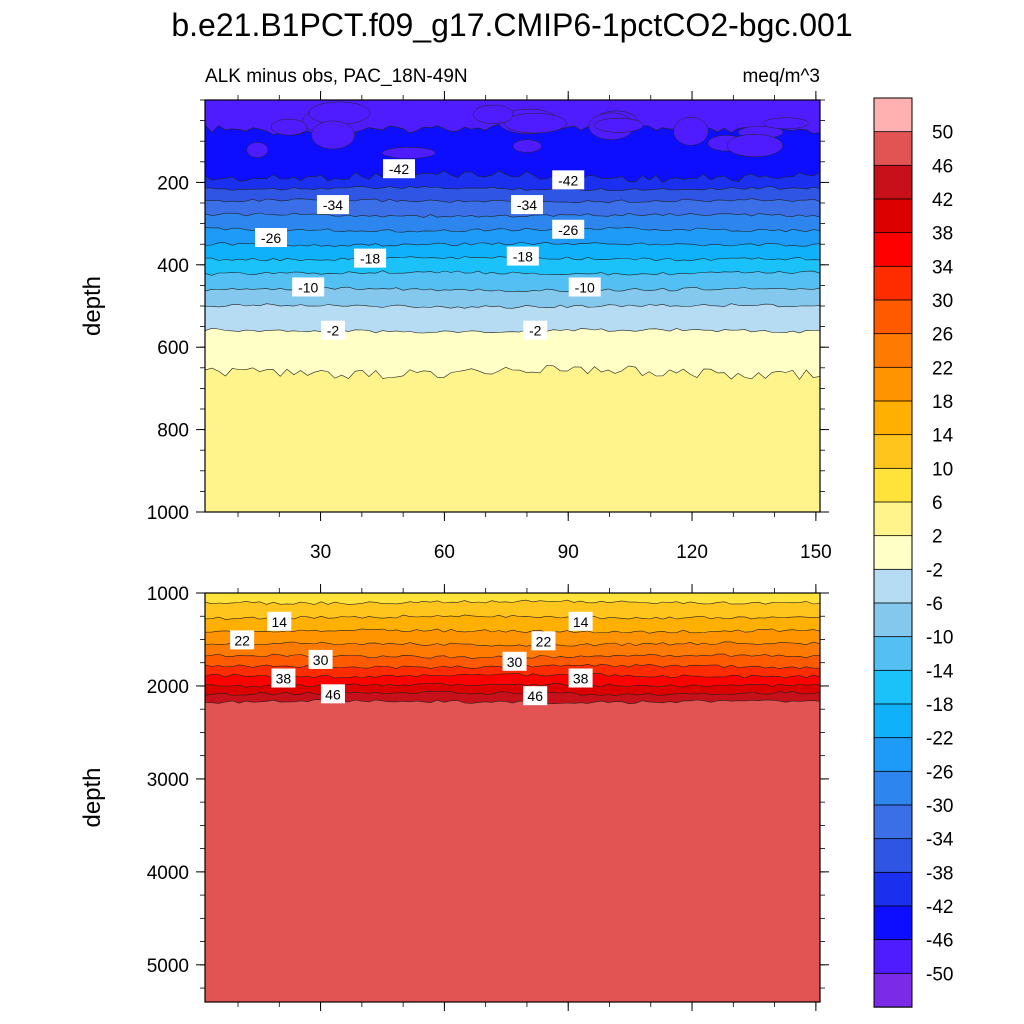 This screenshot has width=1024, height=1024. I want to click on contour-label: -10, so click(584, 287).